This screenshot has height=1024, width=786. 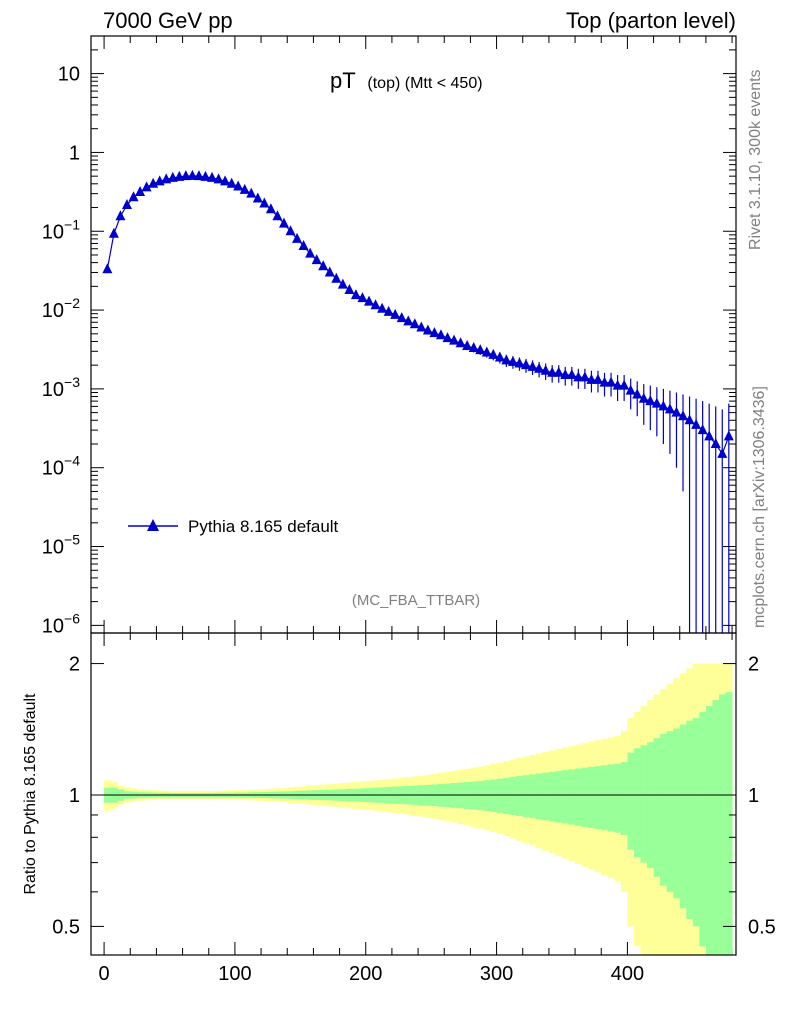 I want to click on ratio-ylabel: Ratio to Pythia 8.165 default, so click(x=30, y=794).